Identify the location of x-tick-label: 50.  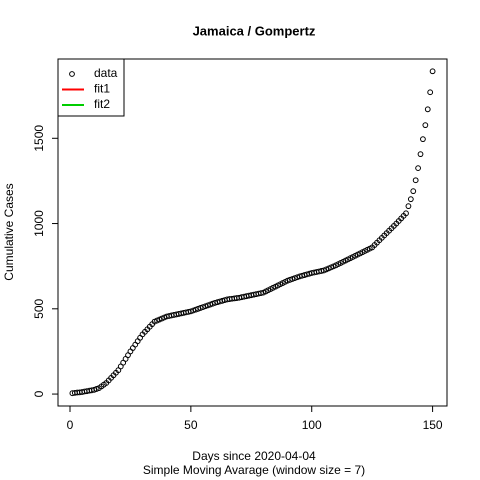
(191, 425).